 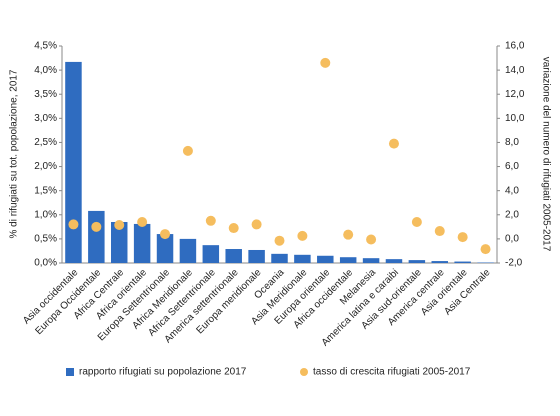 I want to click on y2-tick-label: 10,0, so click(x=515, y=118).